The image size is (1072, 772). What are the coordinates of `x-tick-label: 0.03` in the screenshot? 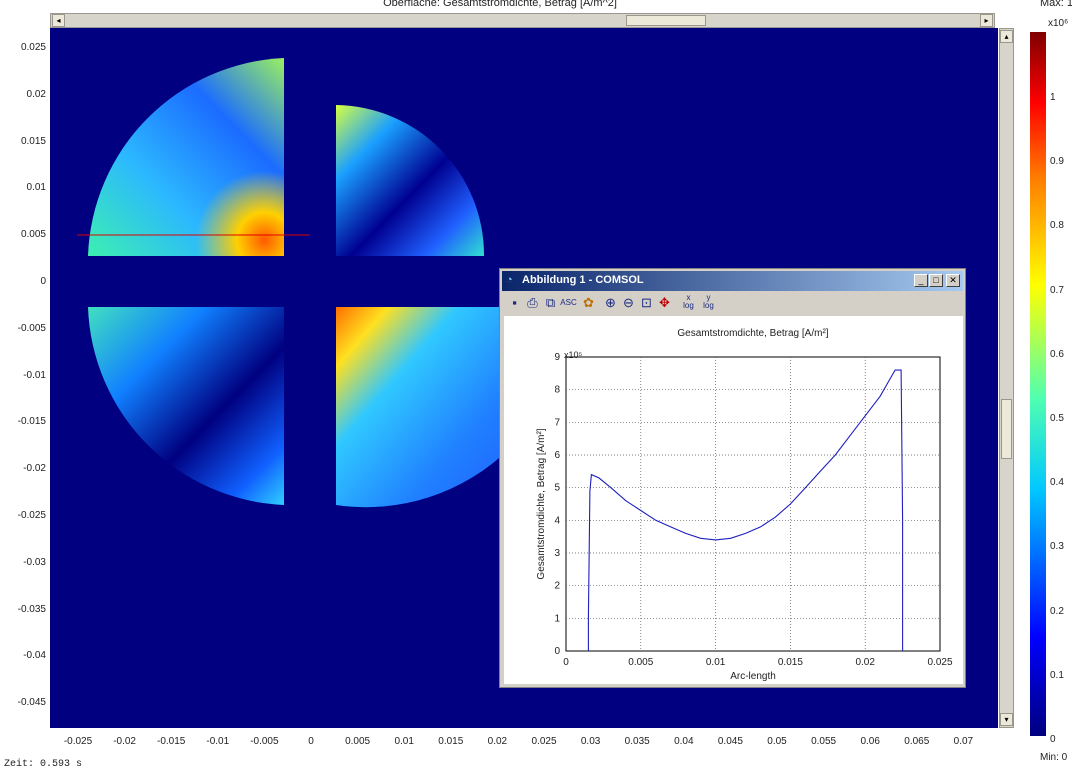 It's located at (590, 741).